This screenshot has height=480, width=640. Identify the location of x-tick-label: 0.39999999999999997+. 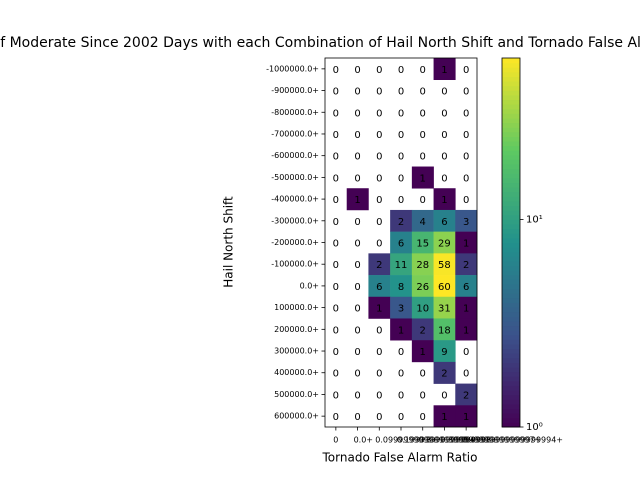
(490, 440).